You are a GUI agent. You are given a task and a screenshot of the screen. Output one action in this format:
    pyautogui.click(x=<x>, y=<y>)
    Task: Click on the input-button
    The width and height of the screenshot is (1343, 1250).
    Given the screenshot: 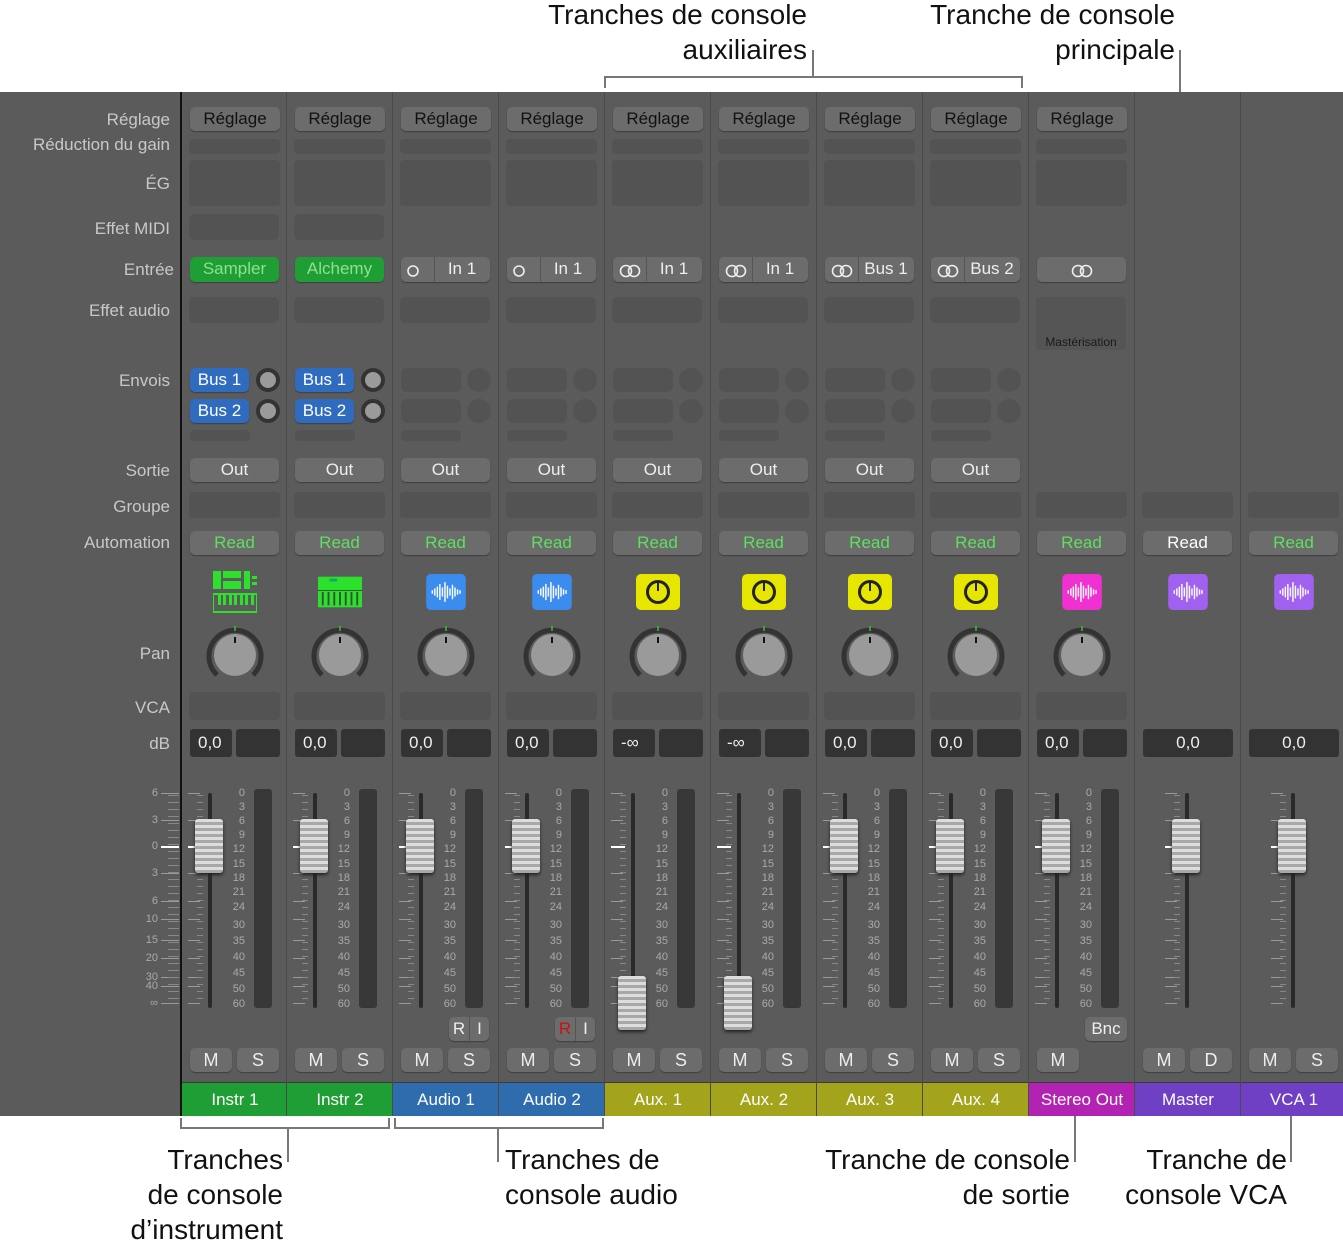 What is the action you would take?
    pyautogui.click(x=1081, y=269)
    